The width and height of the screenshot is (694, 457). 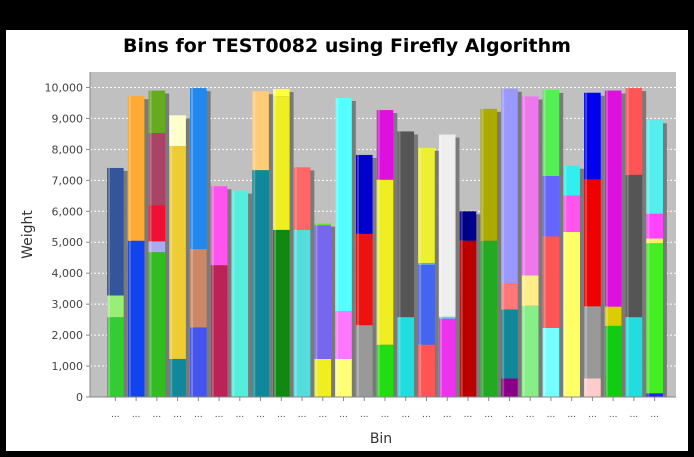 What do you see at coordinates (68, 304) in the screenshot?
I see `y-tick-label: 3,000` at bounding box center [68, 304].